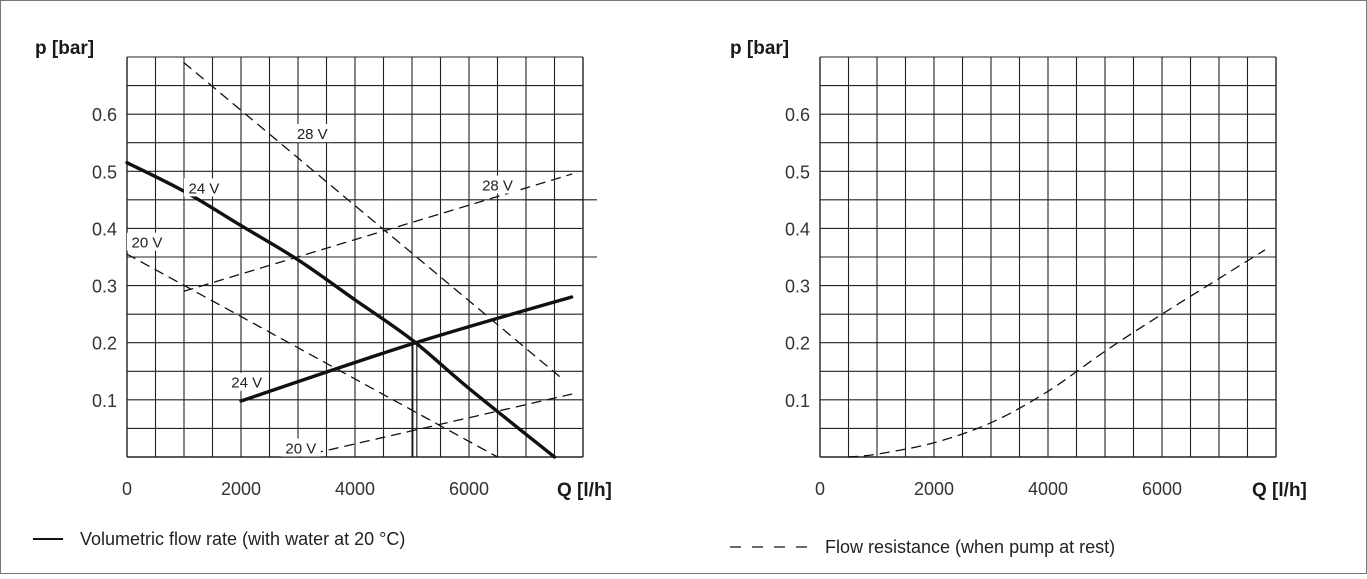 Image resolution: width=1367 pixels, height=579 pixels. What do you see at coordinates (104, 258) in the screenshot?
I see `y-ticks-left: 0.1 0.2 0.3 0.4 0.5 0.6` at bounding box center [104, 258].